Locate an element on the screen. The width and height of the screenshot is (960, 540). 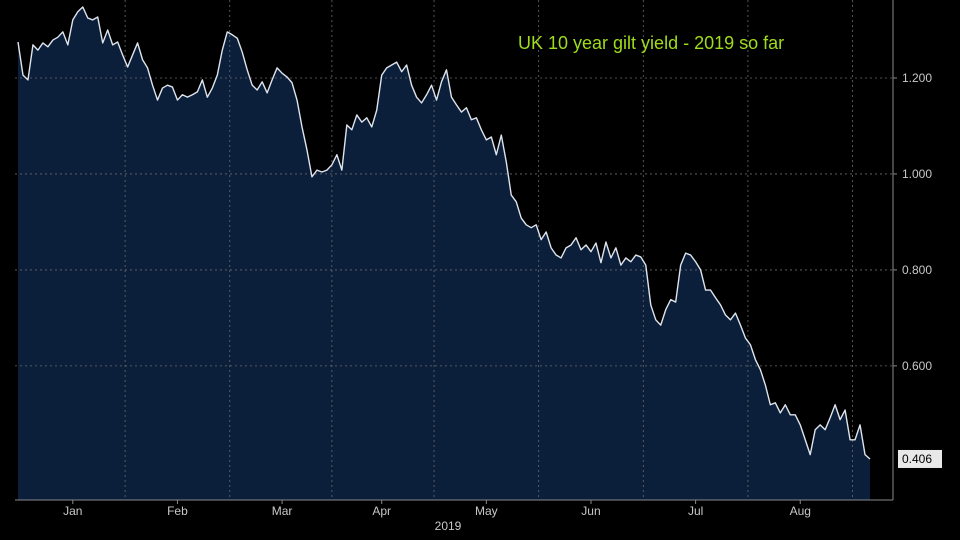
x-tick-label: Aug is located at coordinates (800, 511).